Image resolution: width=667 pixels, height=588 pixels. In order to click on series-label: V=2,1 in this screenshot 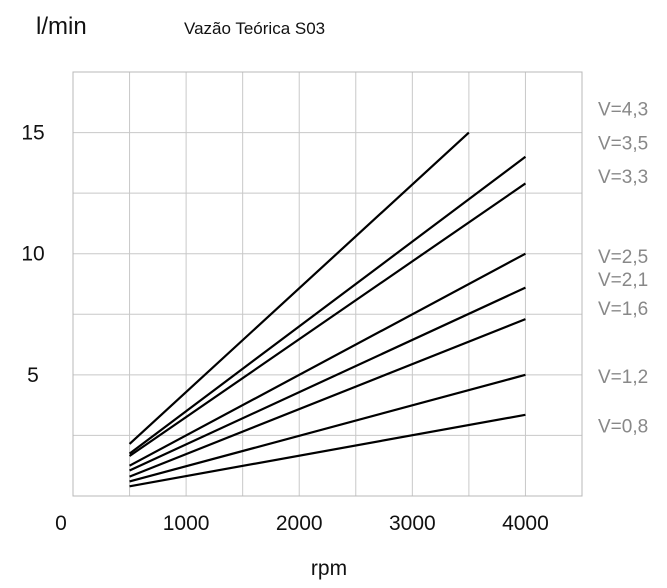, I will do `click(623, 280)`.